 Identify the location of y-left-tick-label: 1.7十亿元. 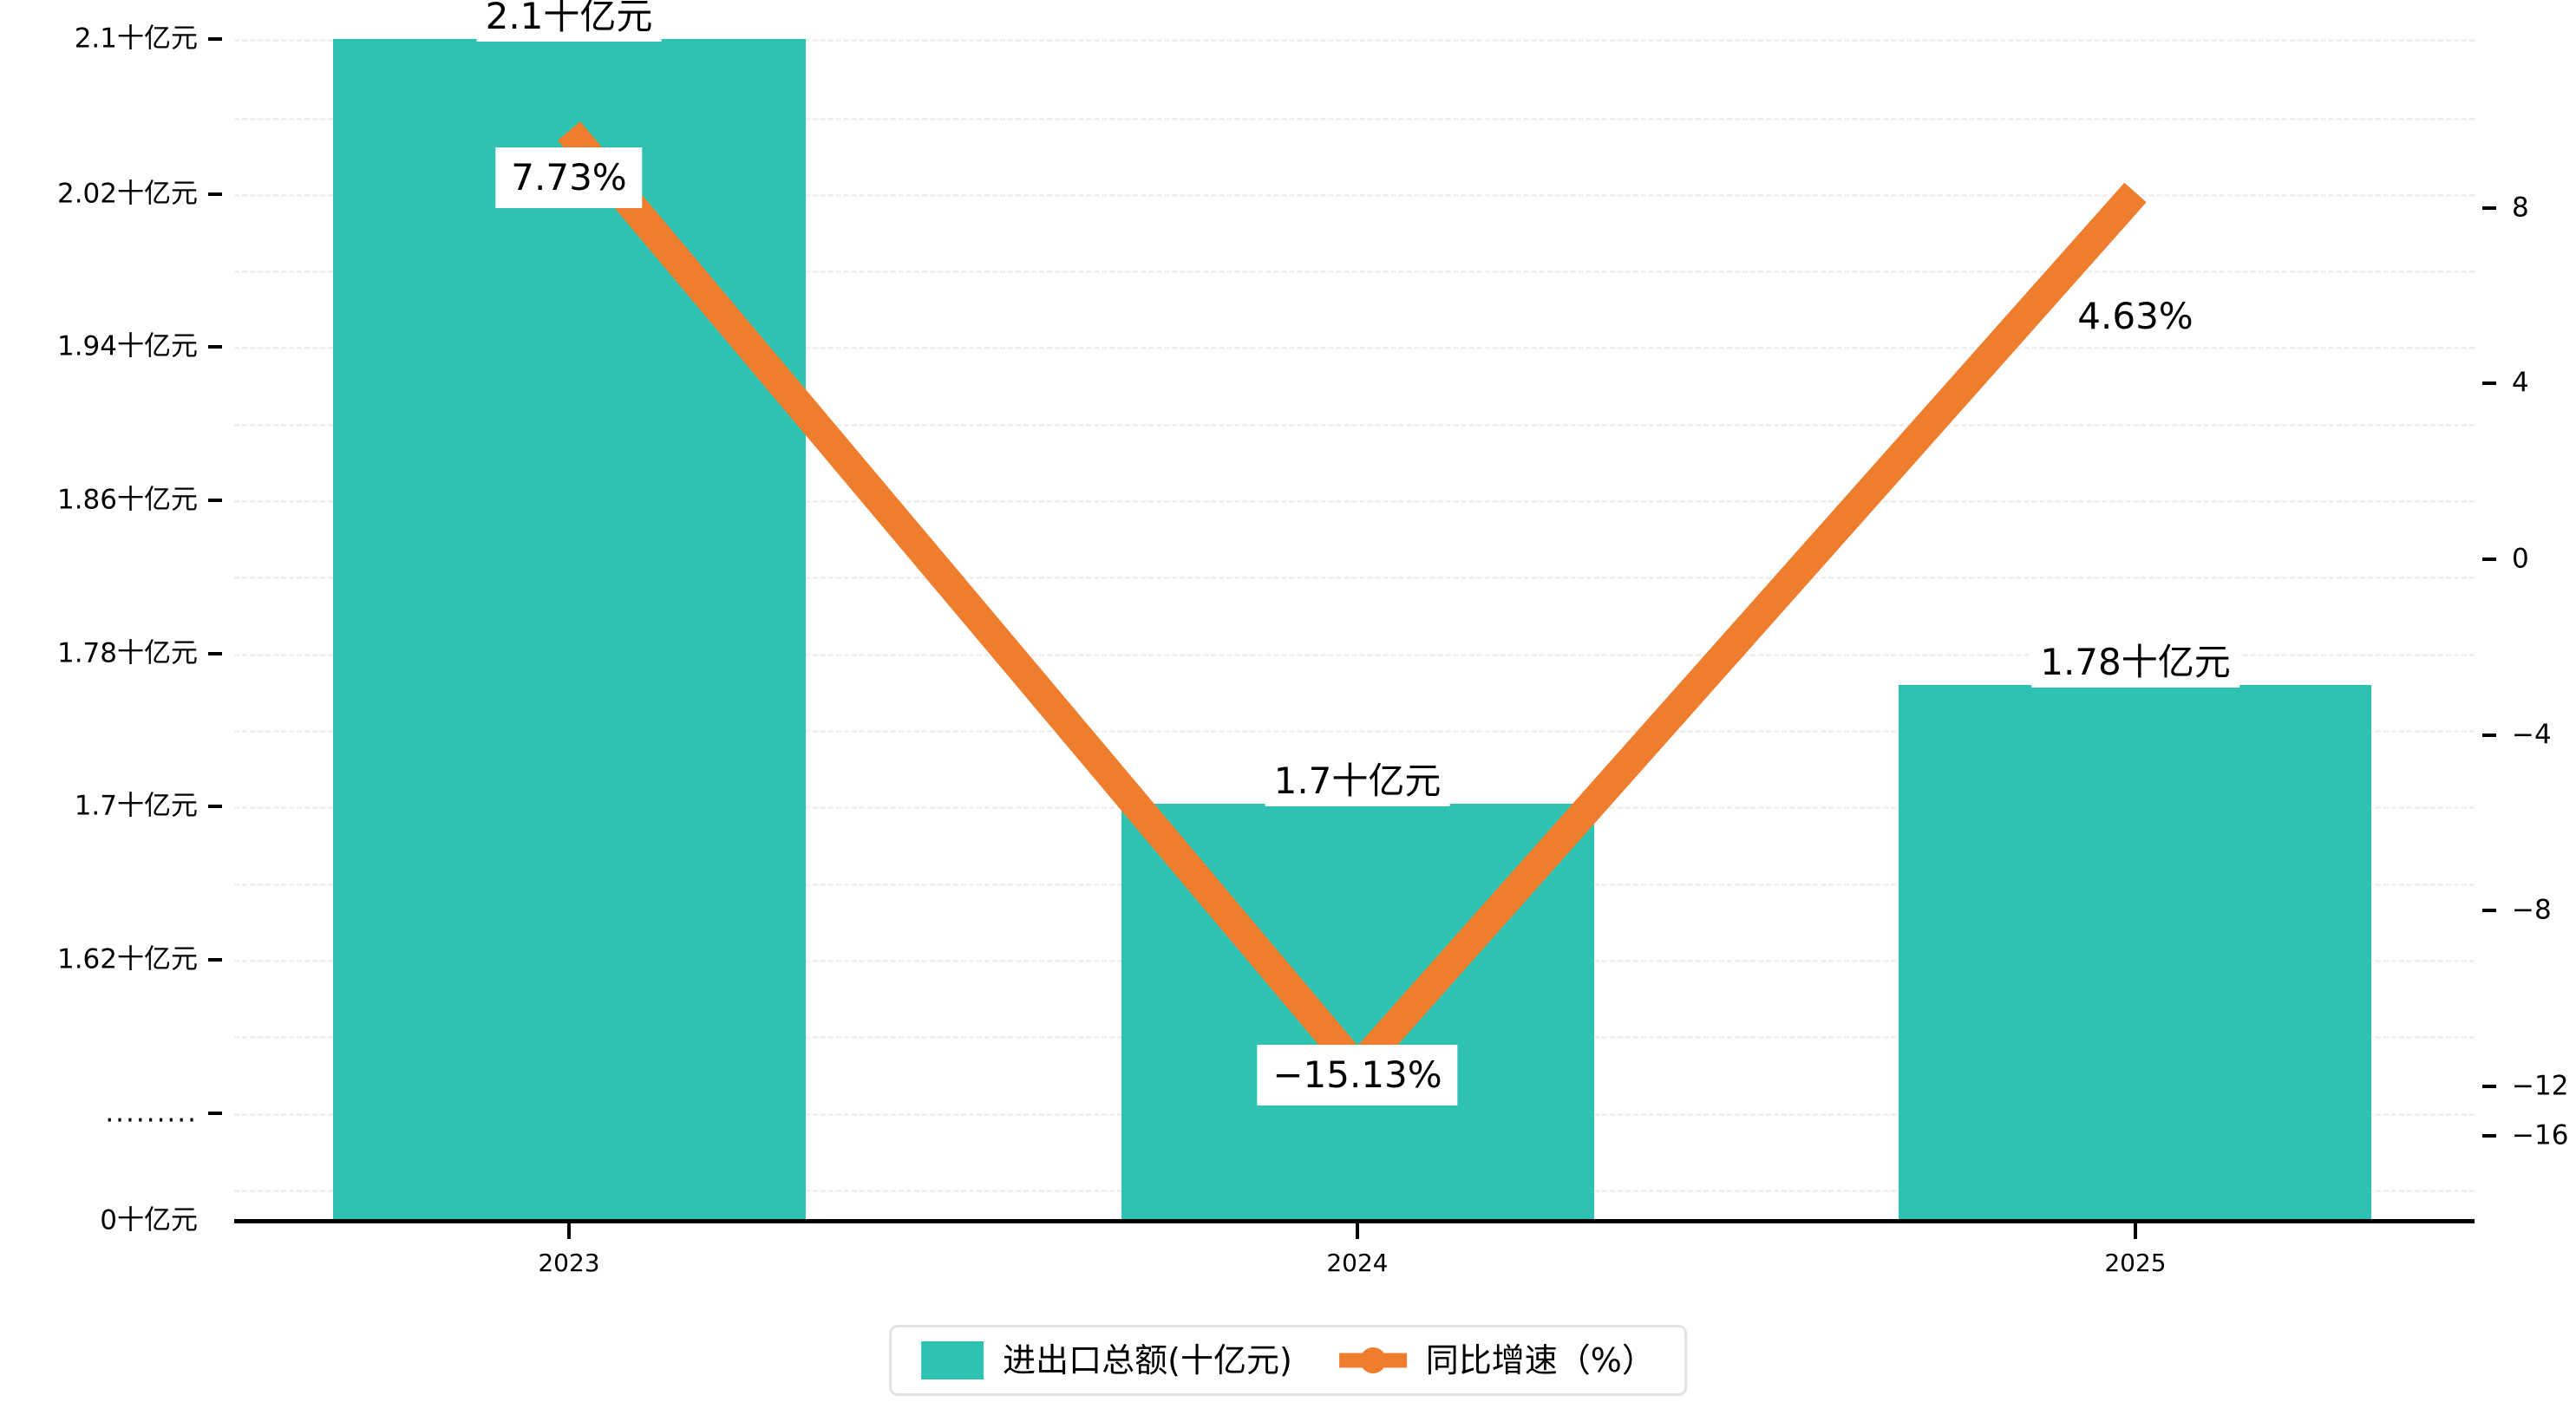
(136, 806).